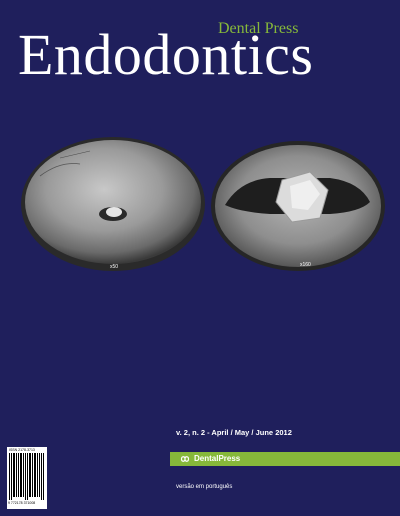  Describe the element at coordinates (285, 459) in the screenshot. I see `green-band` at that location.